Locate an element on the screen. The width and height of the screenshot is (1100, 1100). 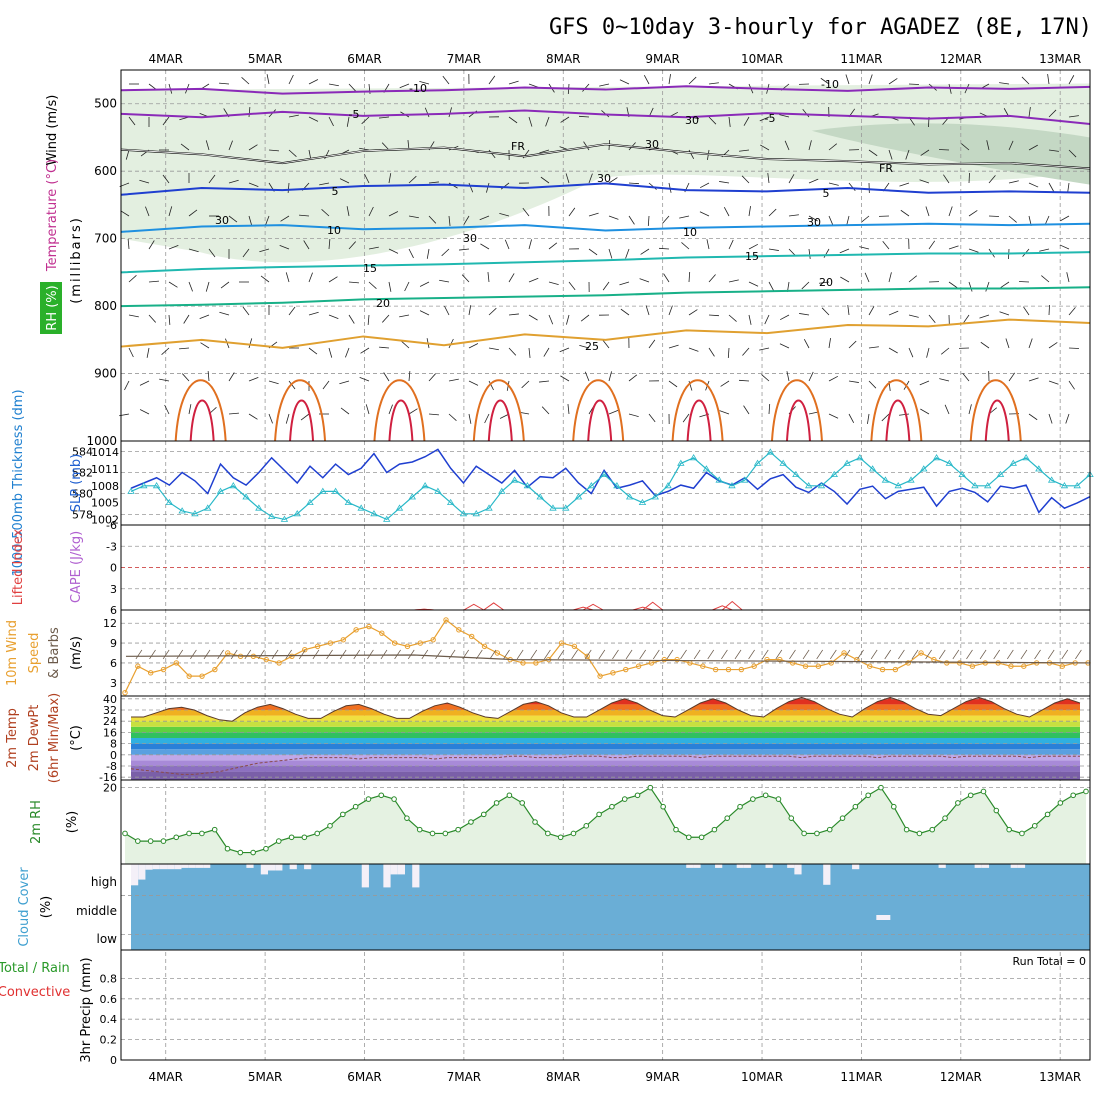
y-tick-label: 0.6 is located at coordinates (109, 999).